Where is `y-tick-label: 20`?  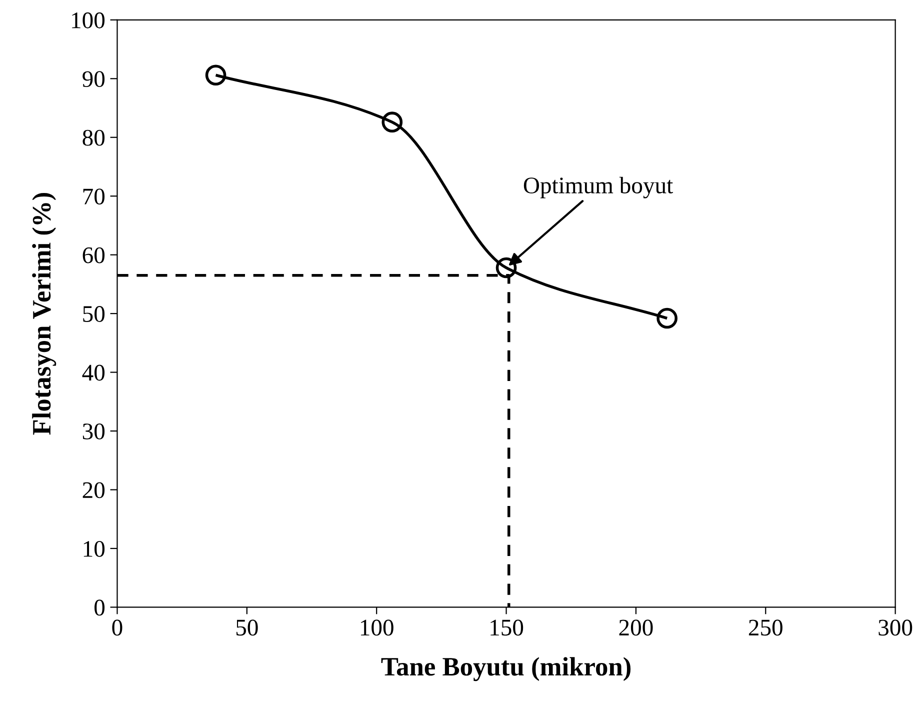 y-tick-label: 20 is located at coordinates (93, 490).